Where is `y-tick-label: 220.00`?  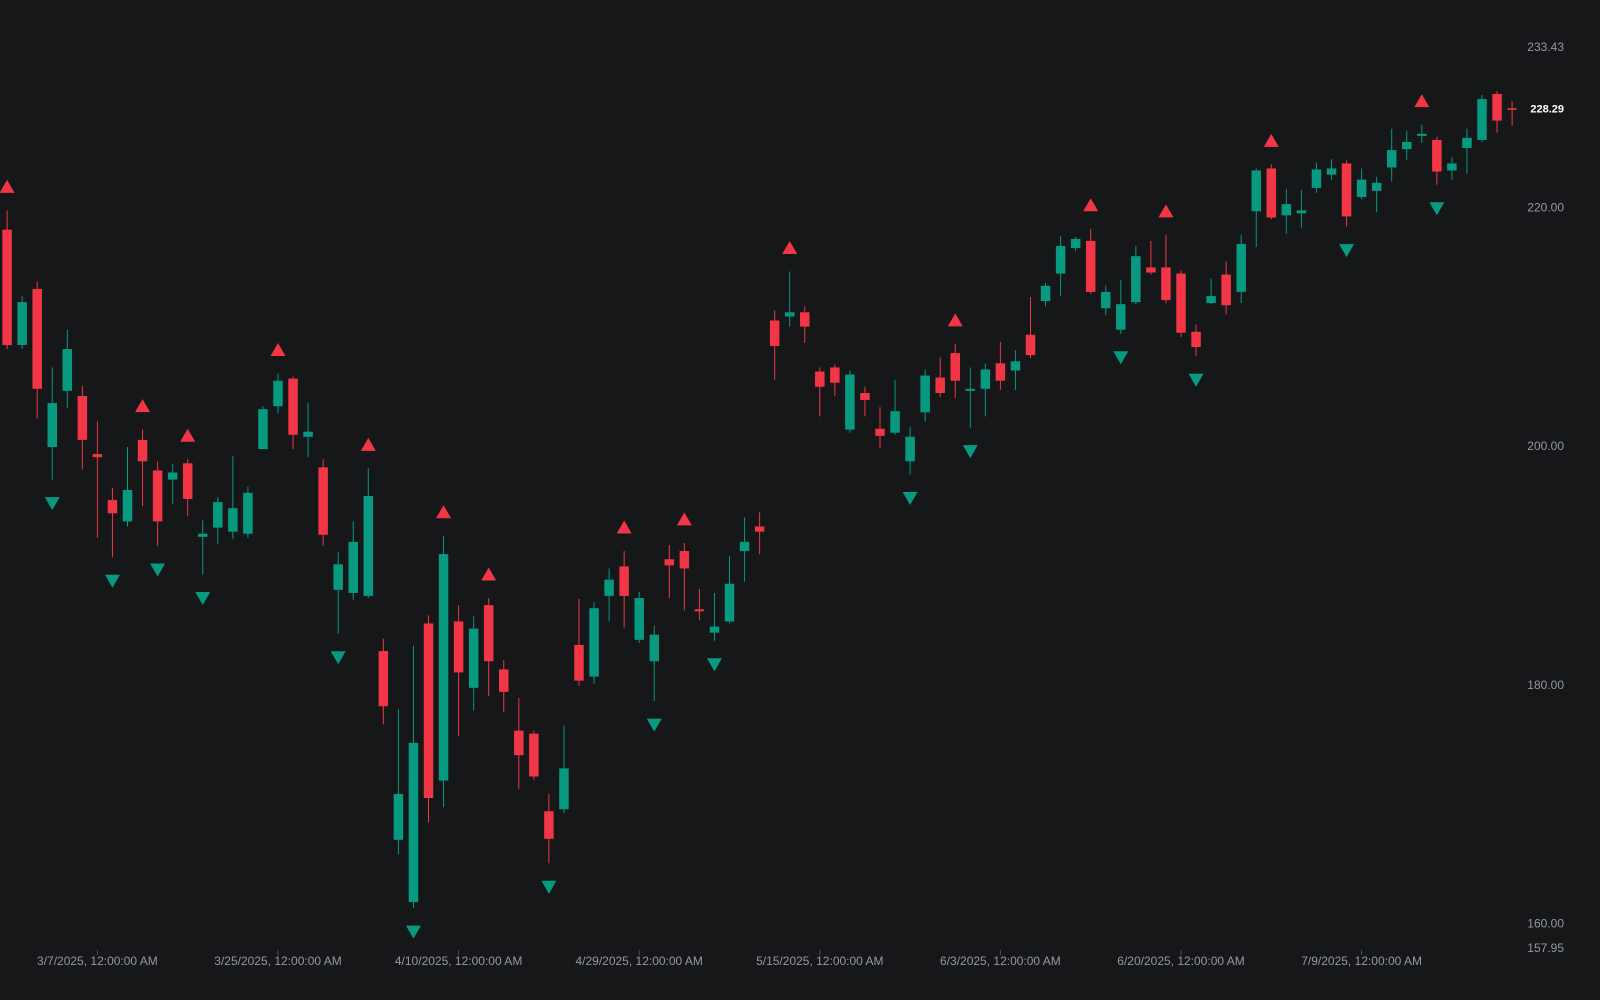 y-tick-label: 220.00 is located at coordinates (1545, 207).